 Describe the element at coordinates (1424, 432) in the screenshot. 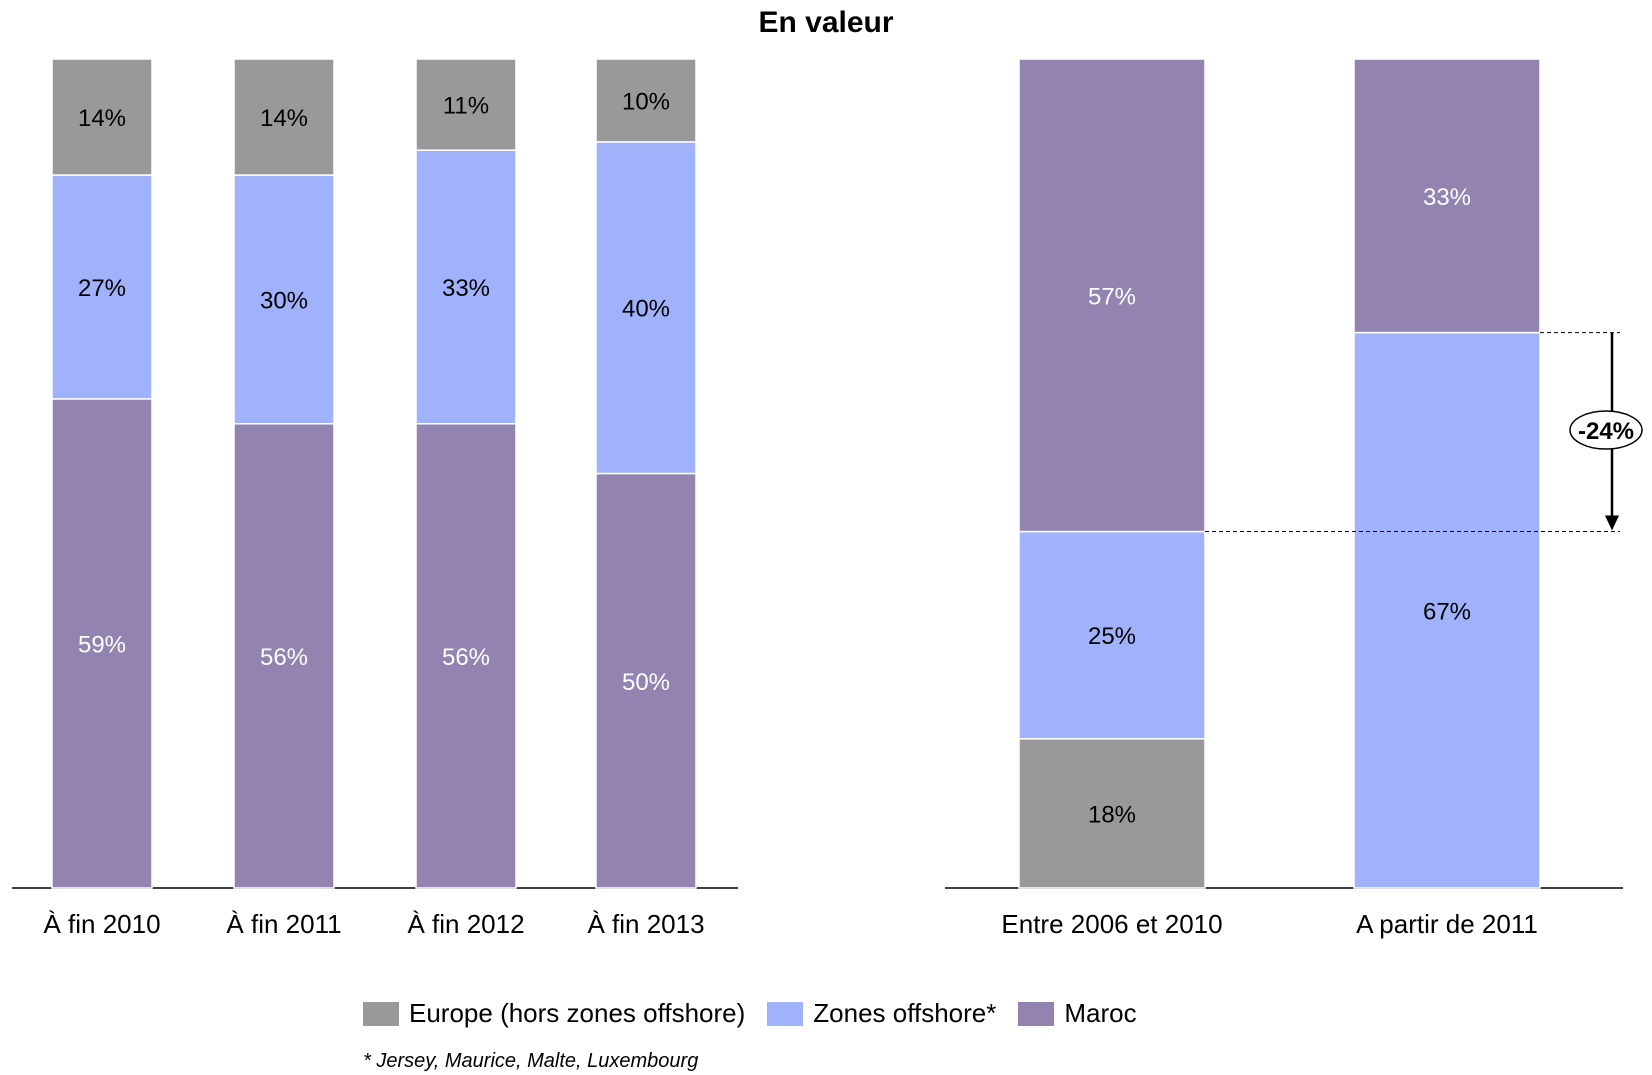

I see `change-annotation: -24%` at that location.